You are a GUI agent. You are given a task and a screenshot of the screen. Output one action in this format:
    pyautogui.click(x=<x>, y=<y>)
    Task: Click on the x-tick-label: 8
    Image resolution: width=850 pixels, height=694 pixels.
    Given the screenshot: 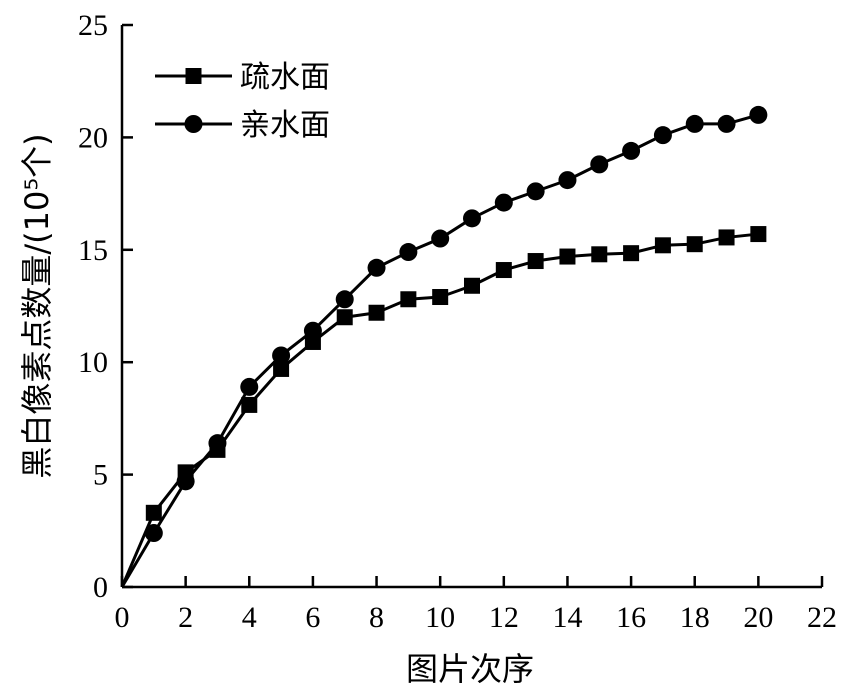 What is the action you would take?
    pyautogui.click(x=376, y=617)
    